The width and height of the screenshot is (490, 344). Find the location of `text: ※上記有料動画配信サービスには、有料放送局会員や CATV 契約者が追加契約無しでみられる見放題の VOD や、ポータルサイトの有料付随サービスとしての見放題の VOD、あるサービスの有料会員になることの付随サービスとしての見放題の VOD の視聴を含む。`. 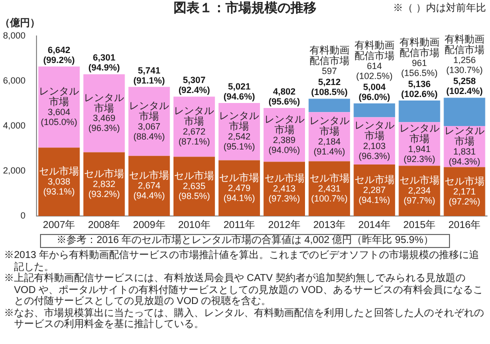

text: ※上記有料動画配信サービスには、有料放送局会員や CATV 契約者が追加契約無しでみられる見放題の VOD や、ポータルサイトの有料付随サービスとしての見放題の VOD、あるサービスの有料会員になることの付随サービスとしての見放題の VOD の視聴を含む。 is located at coordinates (244, 290).